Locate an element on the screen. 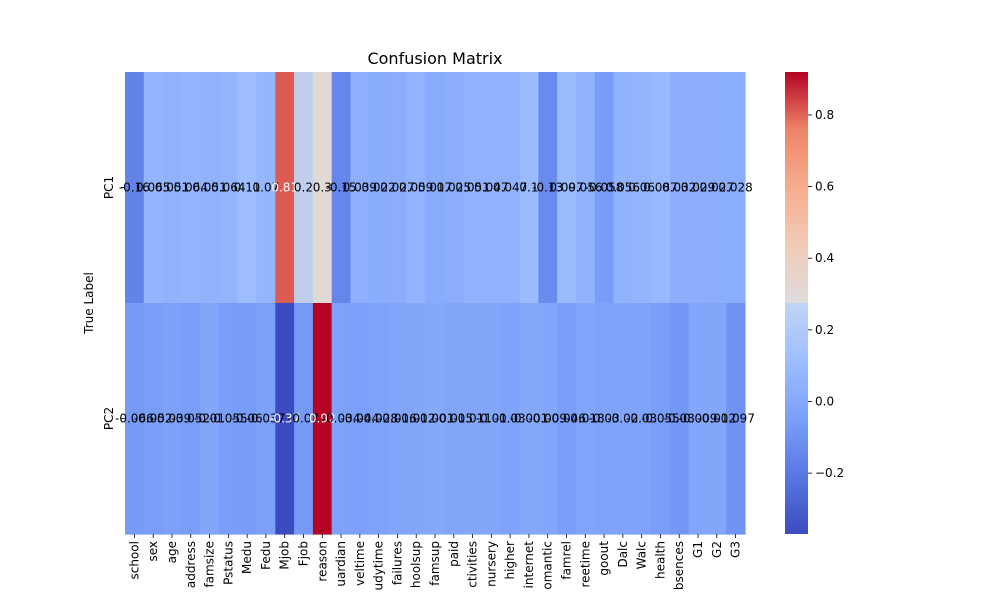  colorbar-tick-label: −0.2 is located at coordinates (829, 473).